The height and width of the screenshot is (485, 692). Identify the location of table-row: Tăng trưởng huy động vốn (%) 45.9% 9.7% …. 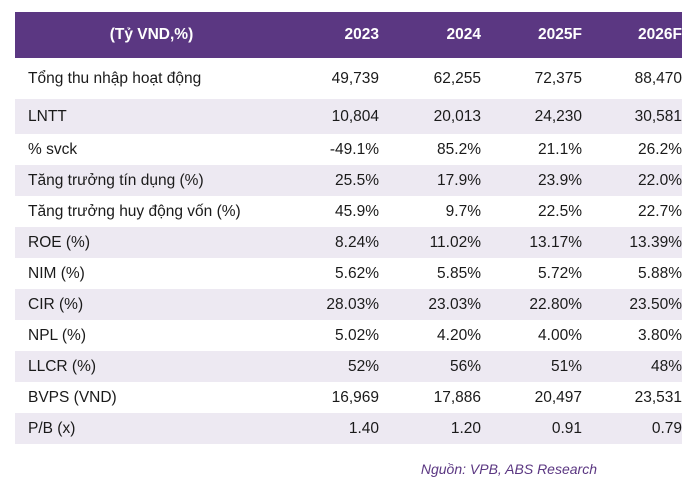
(348, 211).